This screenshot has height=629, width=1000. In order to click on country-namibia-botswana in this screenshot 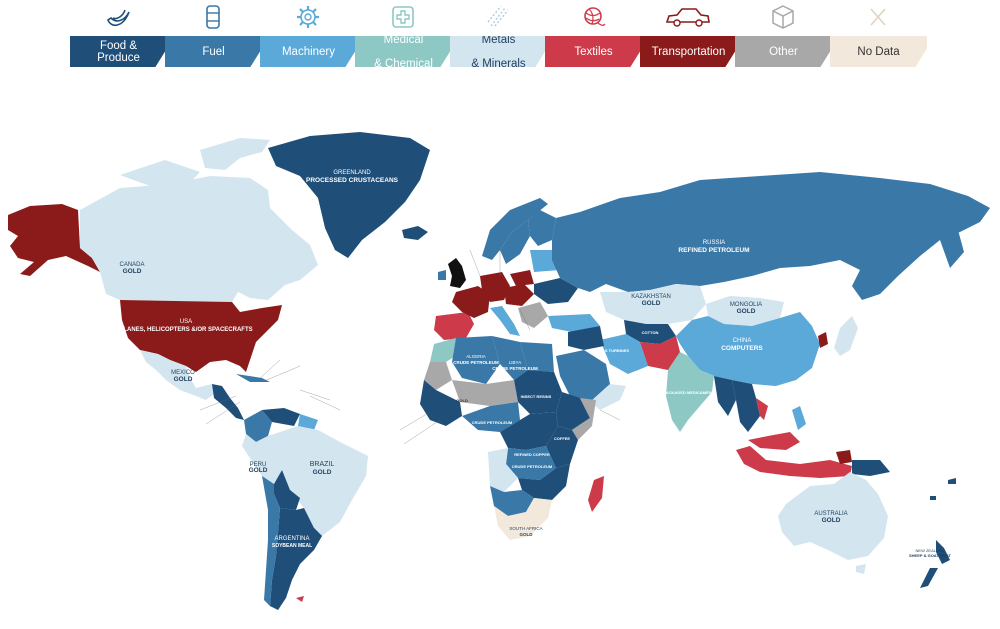, I will do `click(512, 501)`.